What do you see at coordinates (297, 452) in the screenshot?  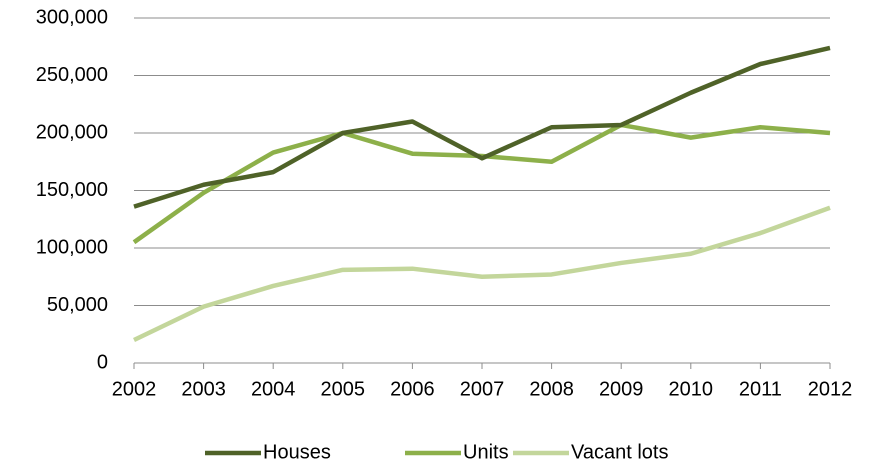 I see `legend-label: Houses` at bounding box center [297, 452].